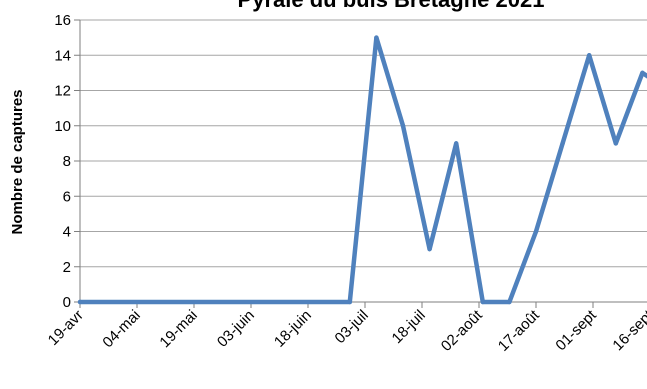 The image size is (647, 389). What do you see at coordinates (67, 267) in the screenshot?
I see `y-tick-label: 2` at bounding box center [67, 267].